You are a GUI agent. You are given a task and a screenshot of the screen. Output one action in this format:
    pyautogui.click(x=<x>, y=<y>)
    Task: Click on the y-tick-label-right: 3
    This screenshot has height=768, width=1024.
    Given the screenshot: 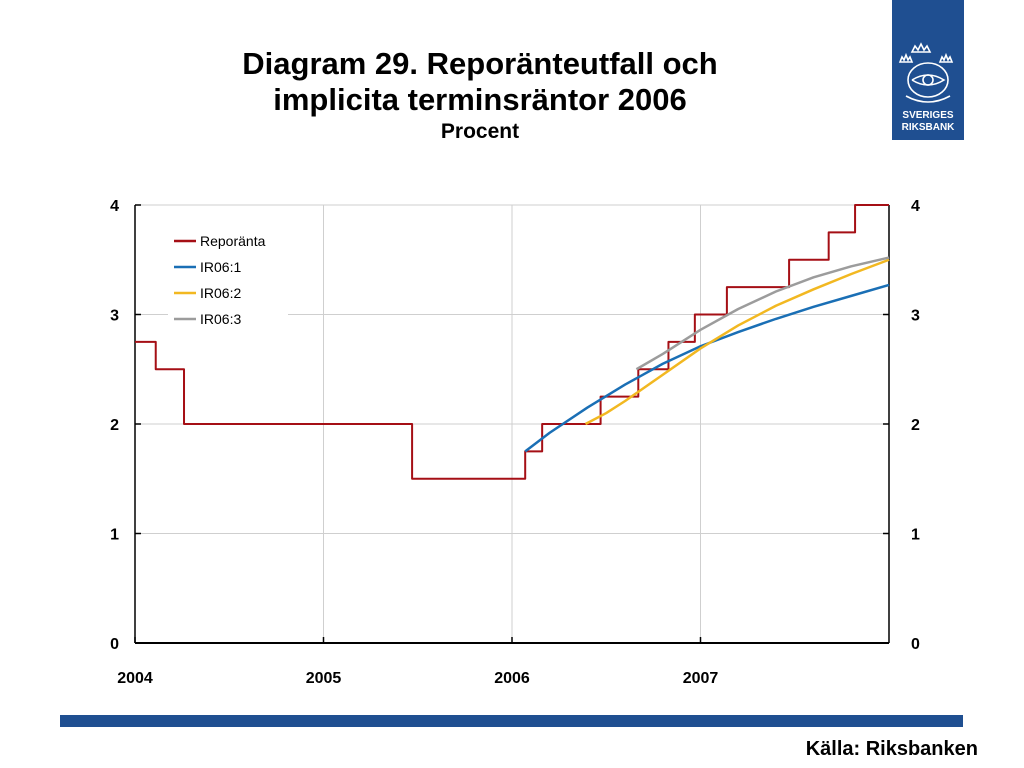 What is the action you would take?
    pyautogui.click(x=915, y=316)
    